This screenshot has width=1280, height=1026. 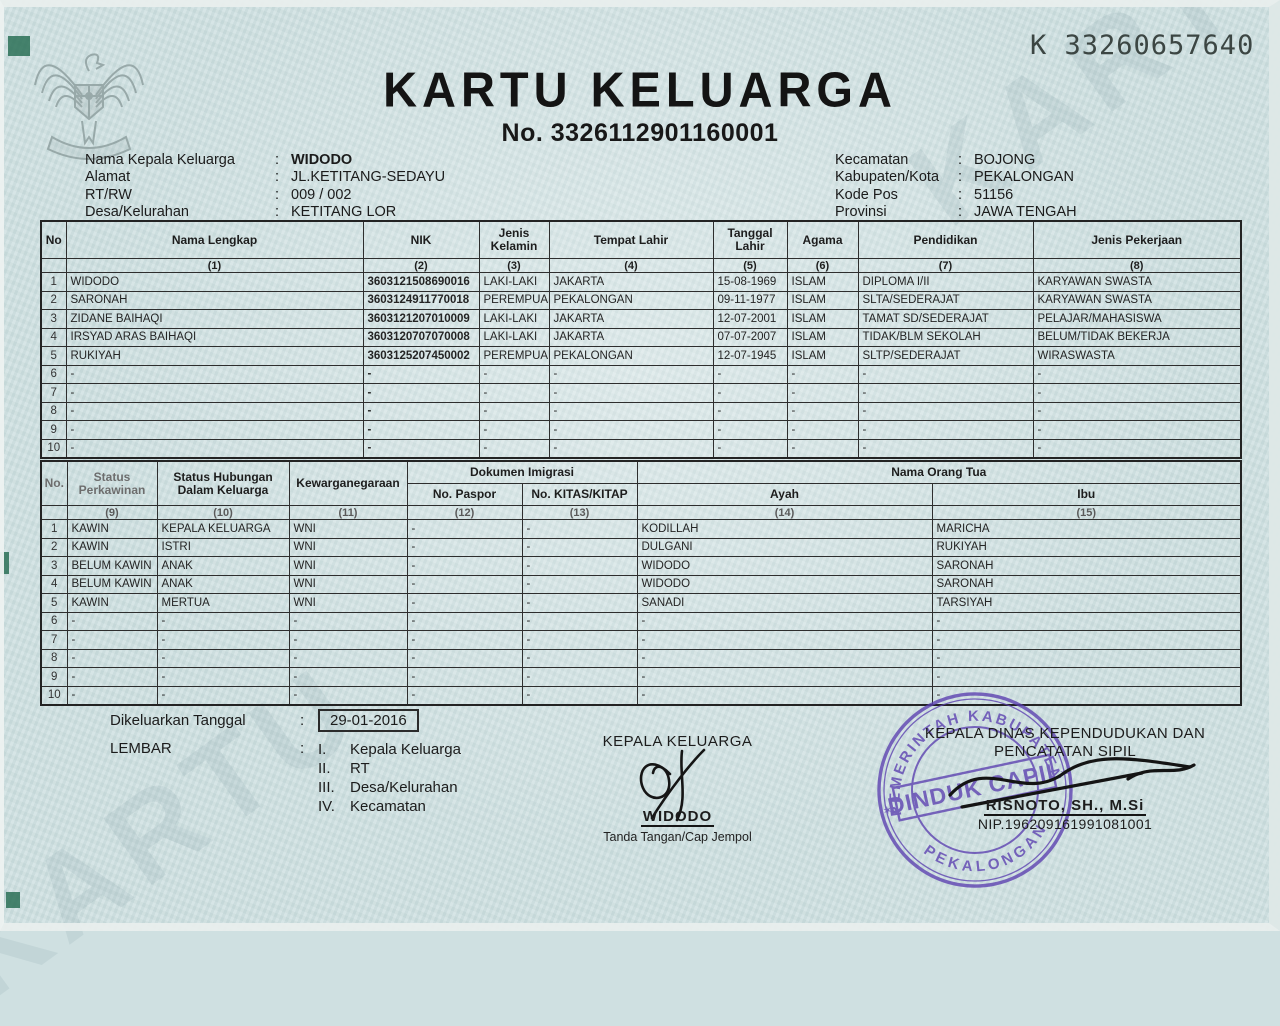 What do you see at coordinates (464, 512) in the screenshot?
I see `column-header: (12)` at bounding box center [464, 512].